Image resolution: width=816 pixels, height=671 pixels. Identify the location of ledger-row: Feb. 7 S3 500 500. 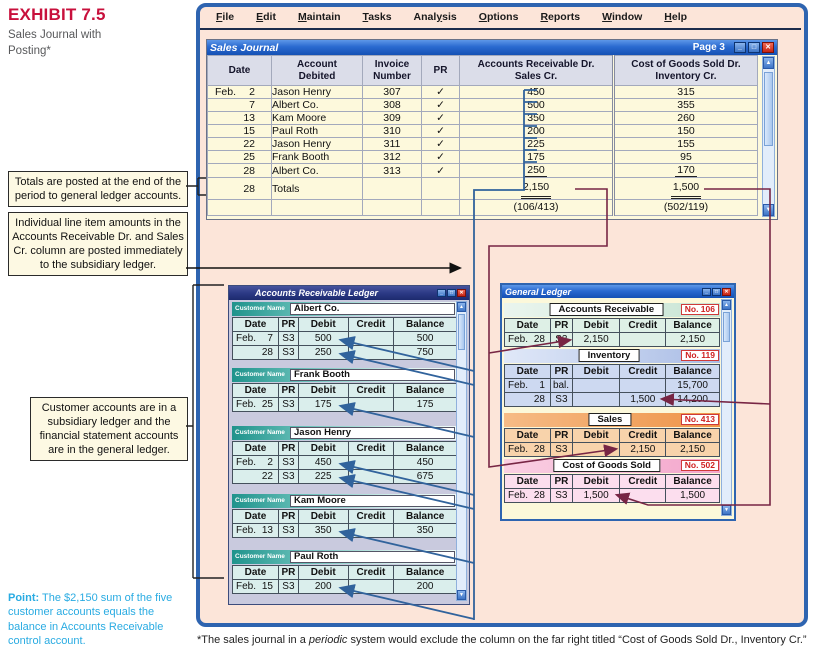
(344, 338).